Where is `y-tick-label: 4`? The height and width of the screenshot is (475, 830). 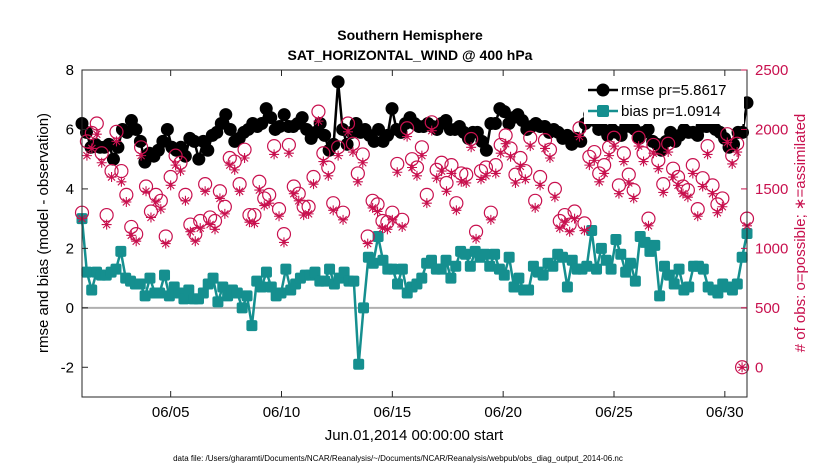
y-tick-label: 4 is located at coordinates (70, 189).